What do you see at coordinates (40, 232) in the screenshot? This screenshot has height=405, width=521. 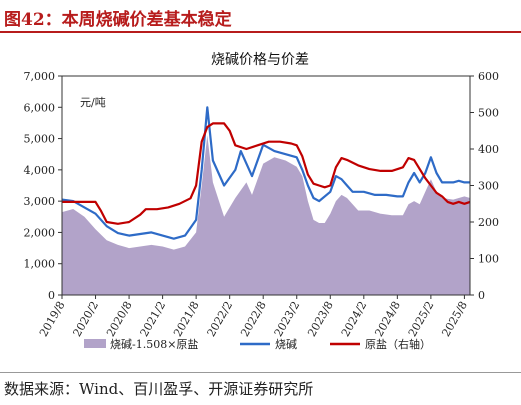 I see `left-tick-label: 2,000` at bounding box center [40, 232].